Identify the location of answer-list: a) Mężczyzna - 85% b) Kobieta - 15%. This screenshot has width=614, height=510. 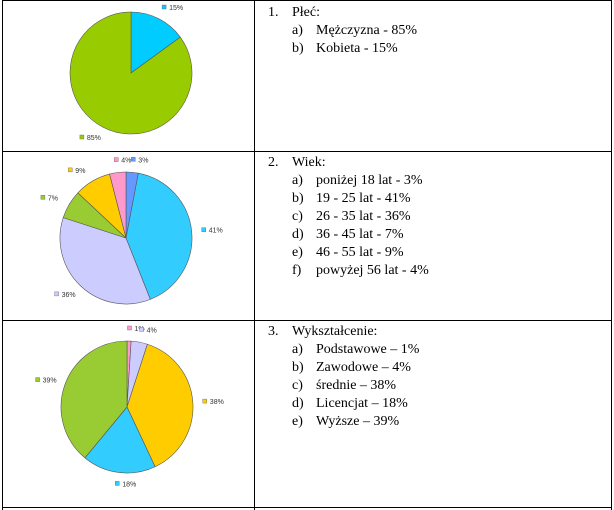
(342, 40).